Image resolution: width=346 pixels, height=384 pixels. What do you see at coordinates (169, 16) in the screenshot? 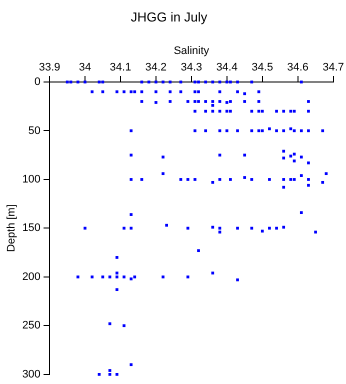
I see `chart-title: JHGG in July` at bounding box center [169, 16].